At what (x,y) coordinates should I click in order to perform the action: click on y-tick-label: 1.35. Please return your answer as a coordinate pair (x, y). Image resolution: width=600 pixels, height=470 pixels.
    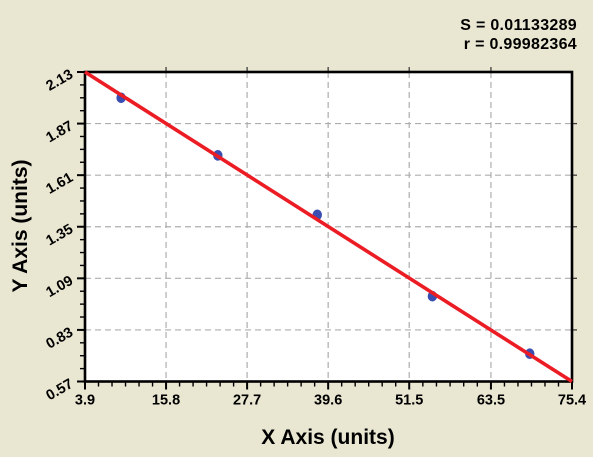
    Looking at the image, I should click on (60, 235).